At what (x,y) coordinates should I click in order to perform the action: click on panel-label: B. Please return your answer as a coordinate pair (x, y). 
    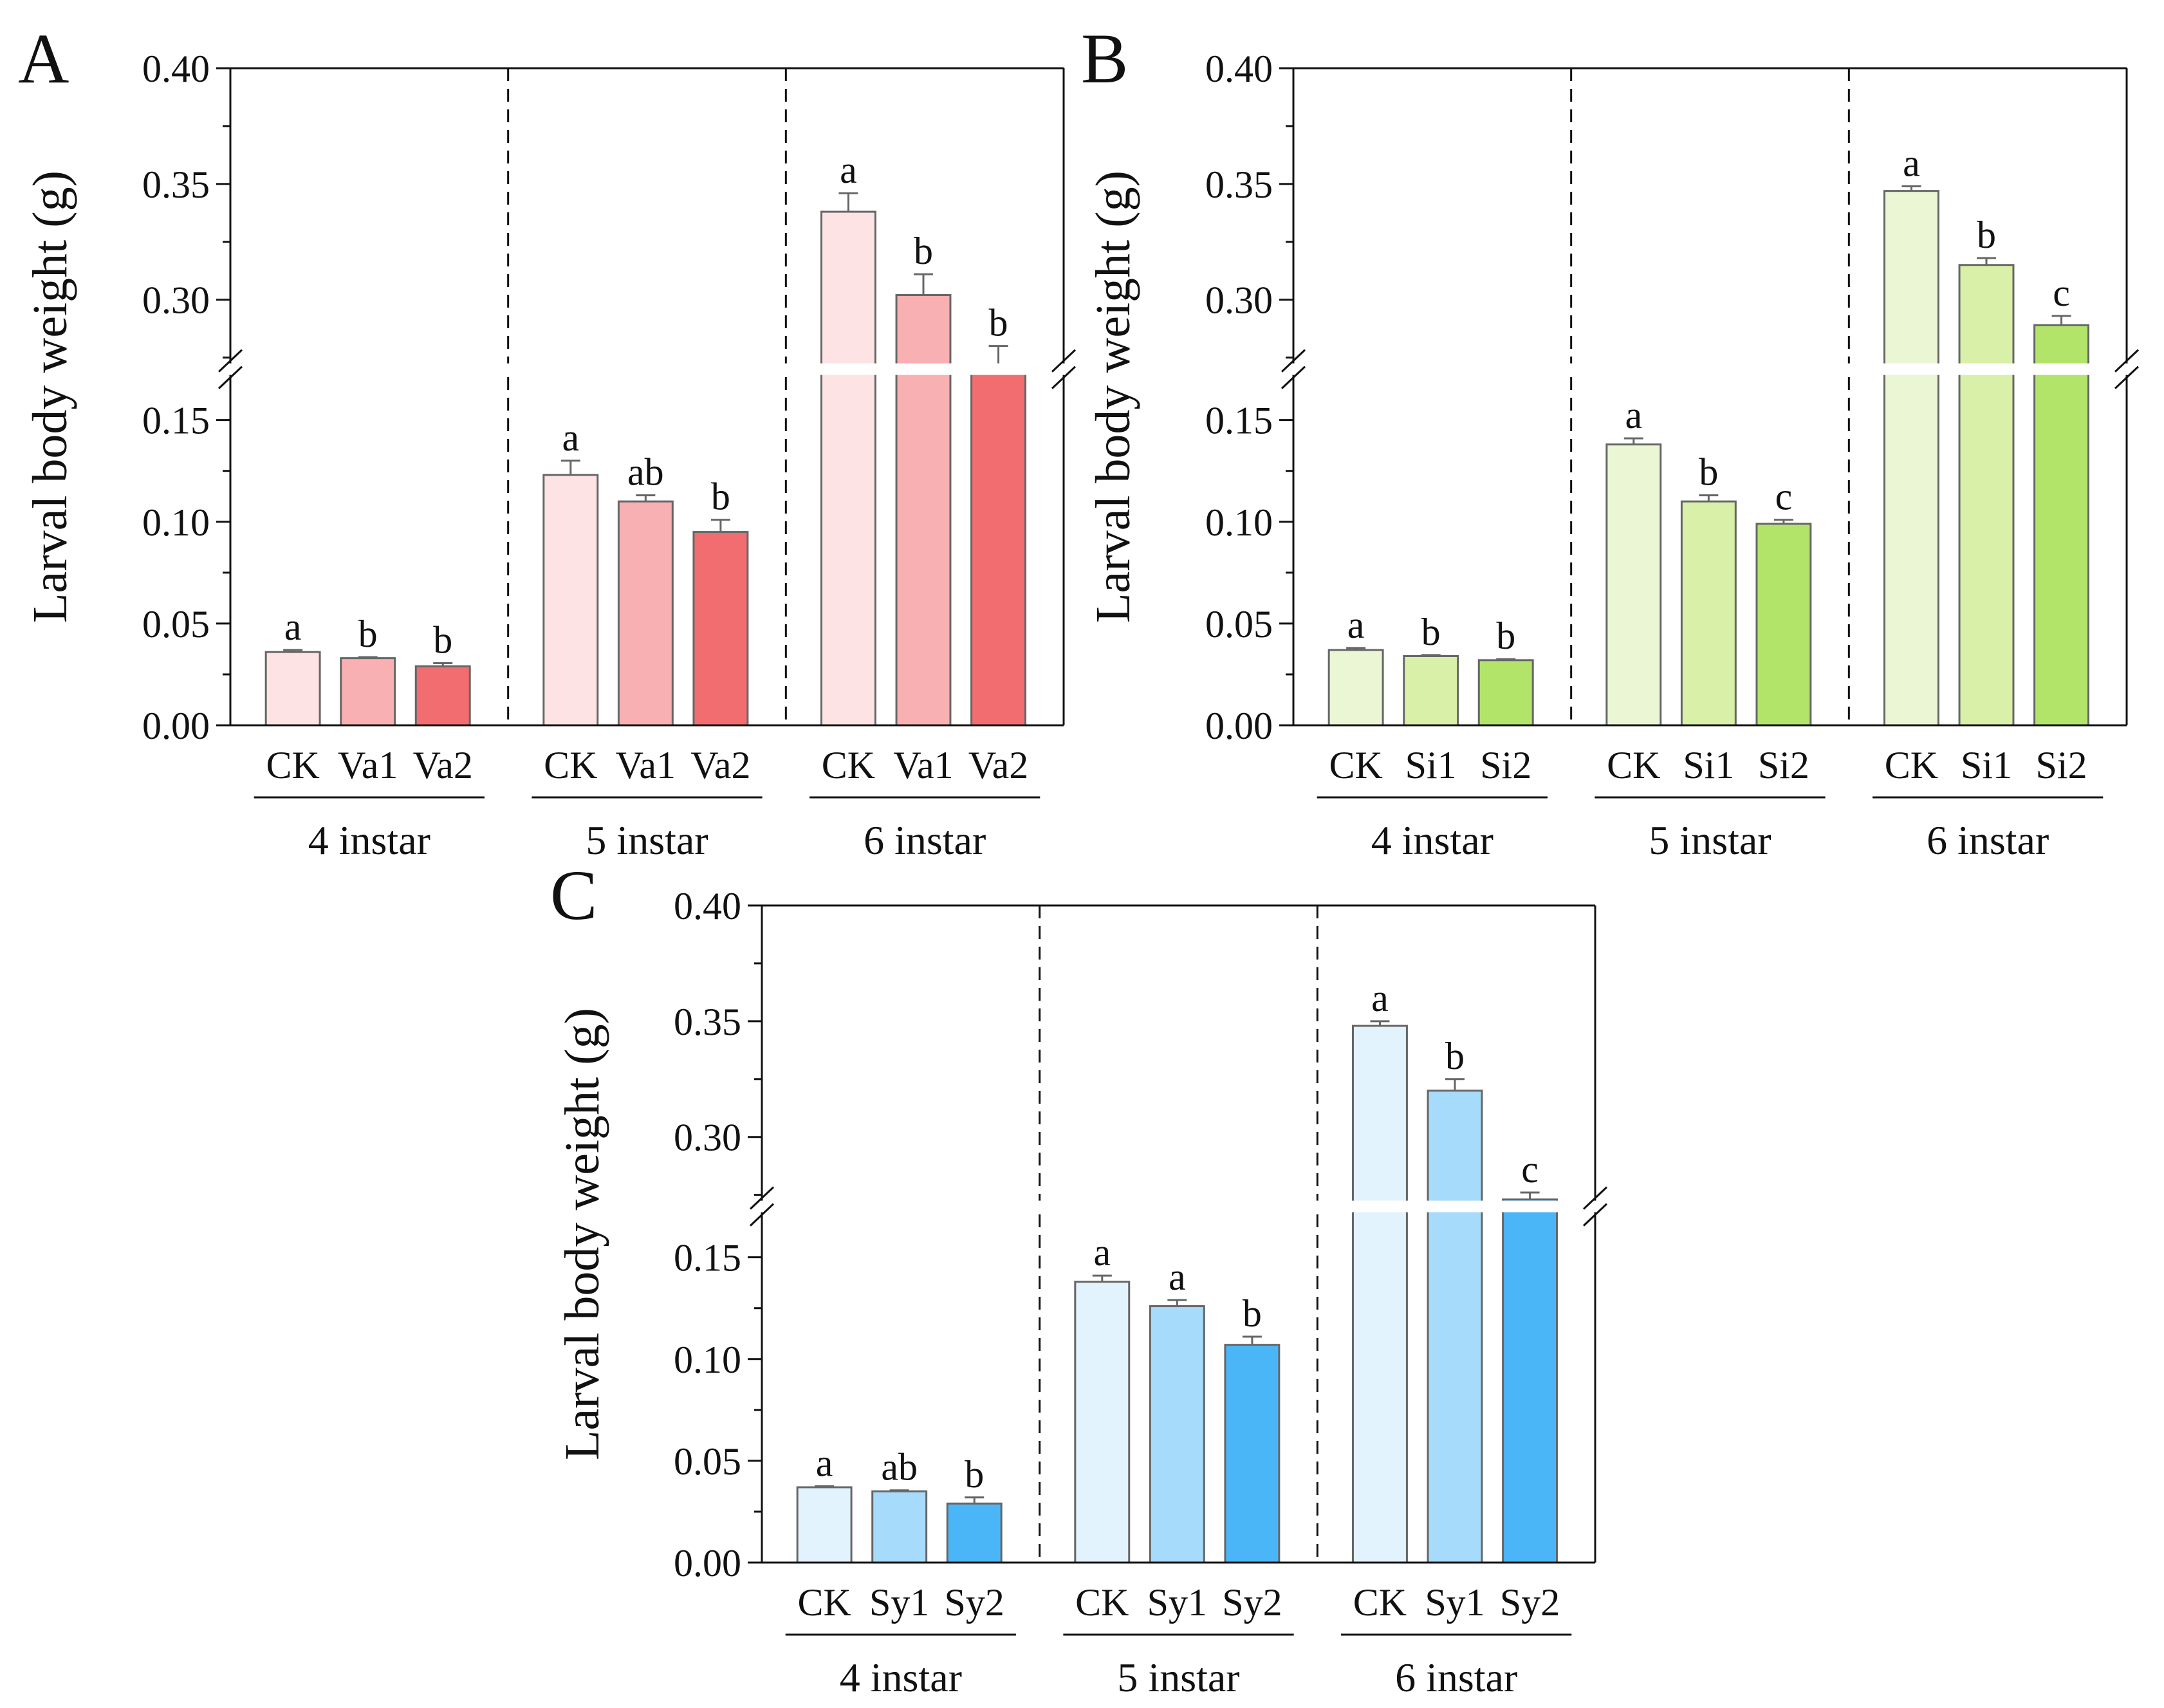
    Looking at the image, I should click on (1104, 58).